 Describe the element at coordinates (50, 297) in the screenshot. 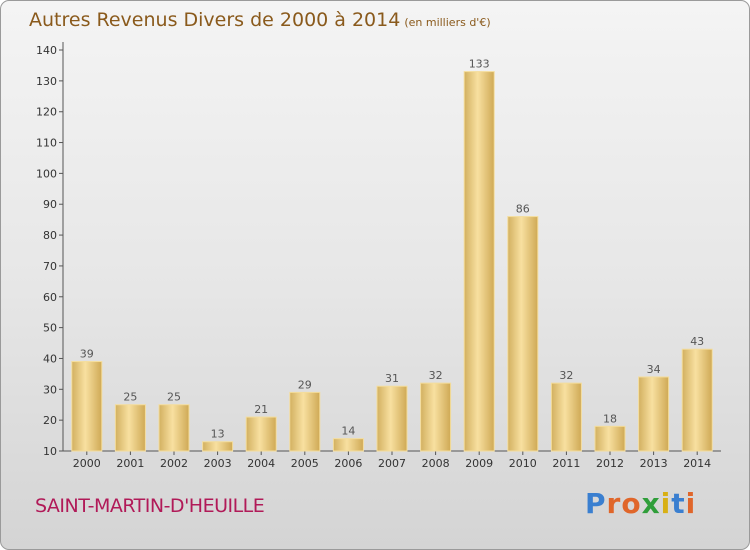

I see `y-tick-label: 60` at that location.